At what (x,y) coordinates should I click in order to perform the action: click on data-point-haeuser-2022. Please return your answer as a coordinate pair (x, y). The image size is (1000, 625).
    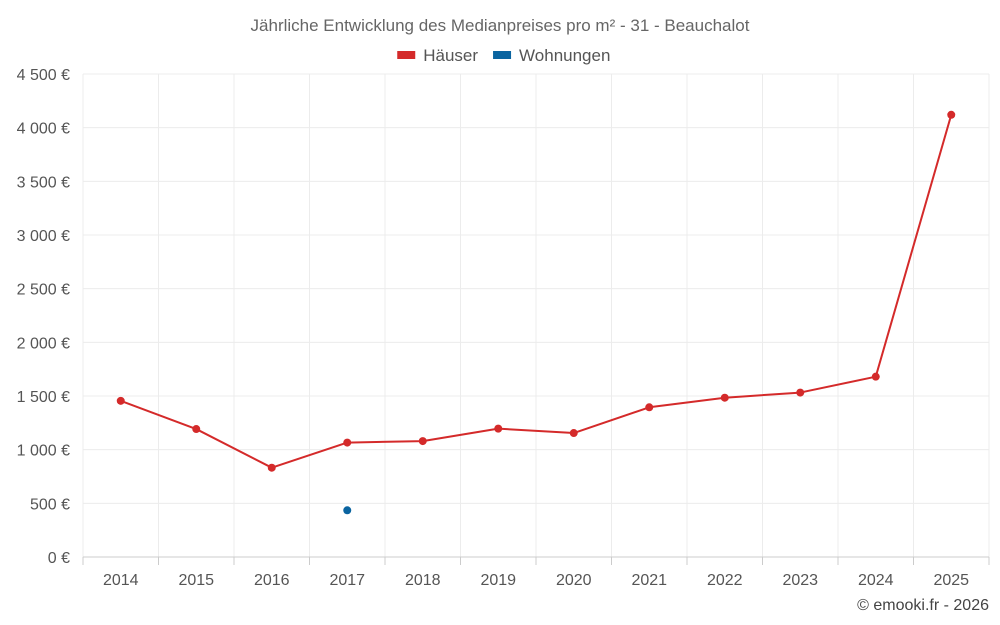
    Looking at the image, I should click on (724, 397).